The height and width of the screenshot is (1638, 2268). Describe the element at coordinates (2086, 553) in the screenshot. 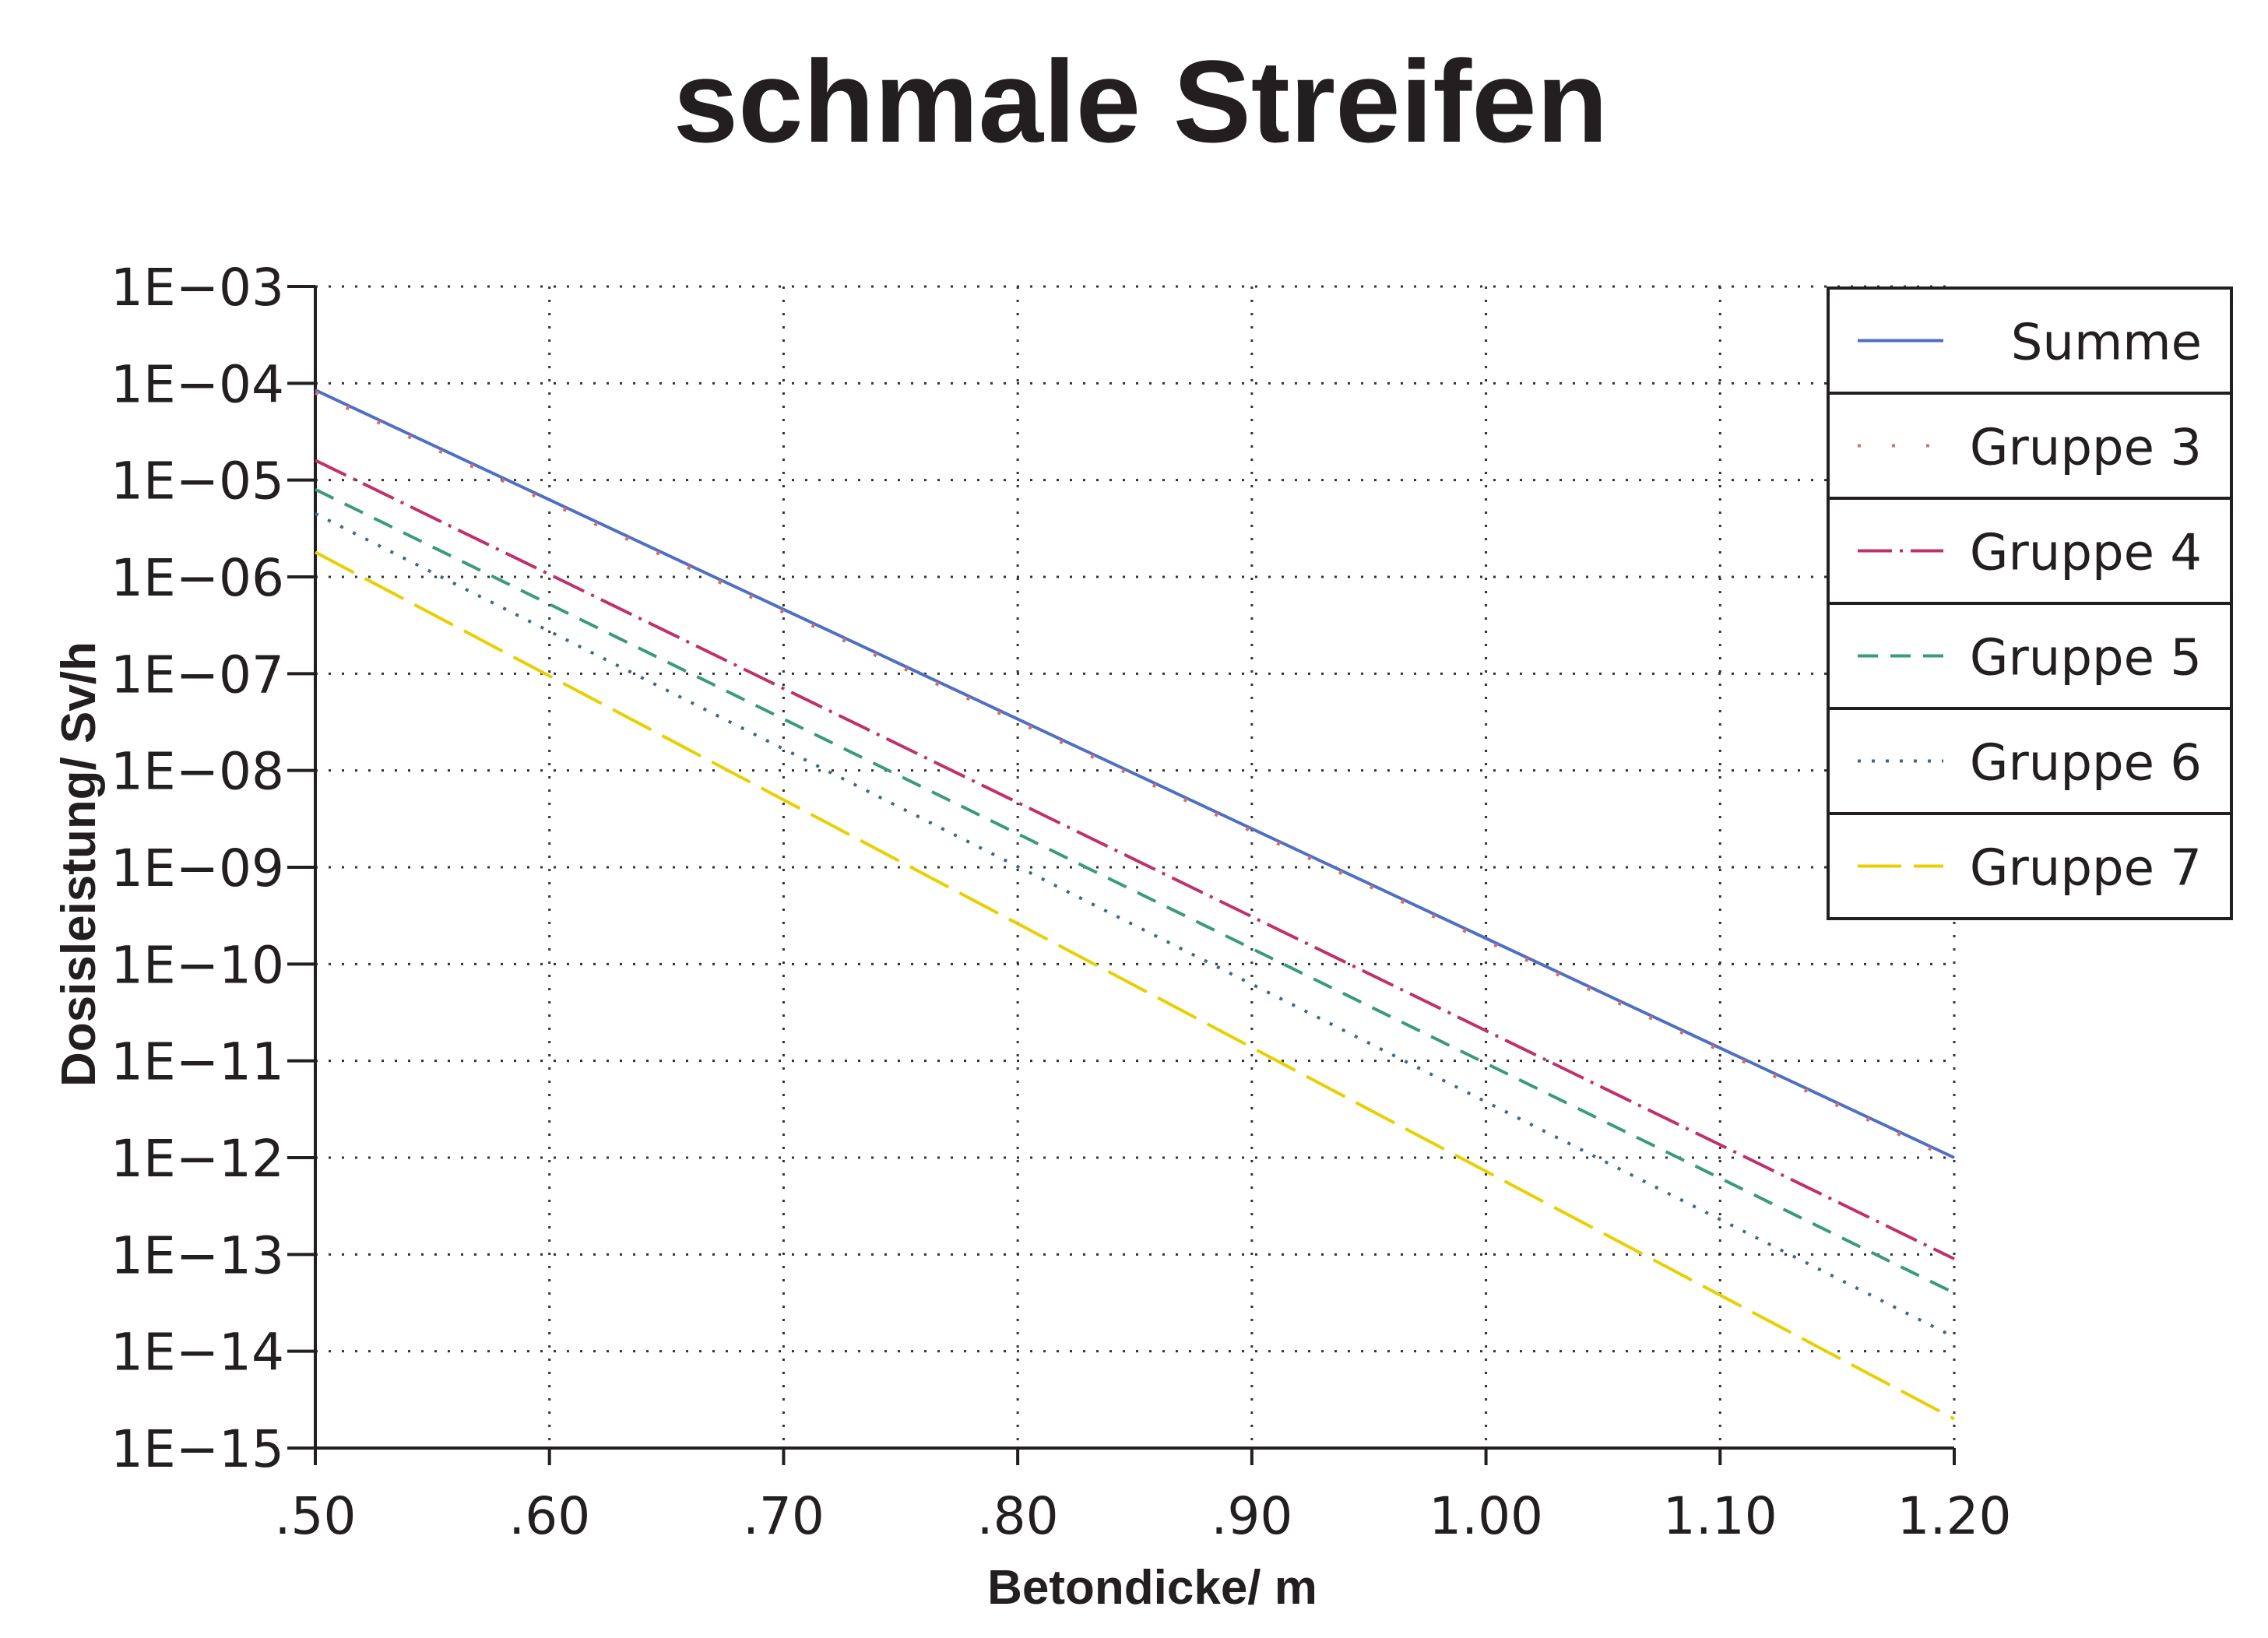

I see `legend-label: Gruppe 4` at that location.